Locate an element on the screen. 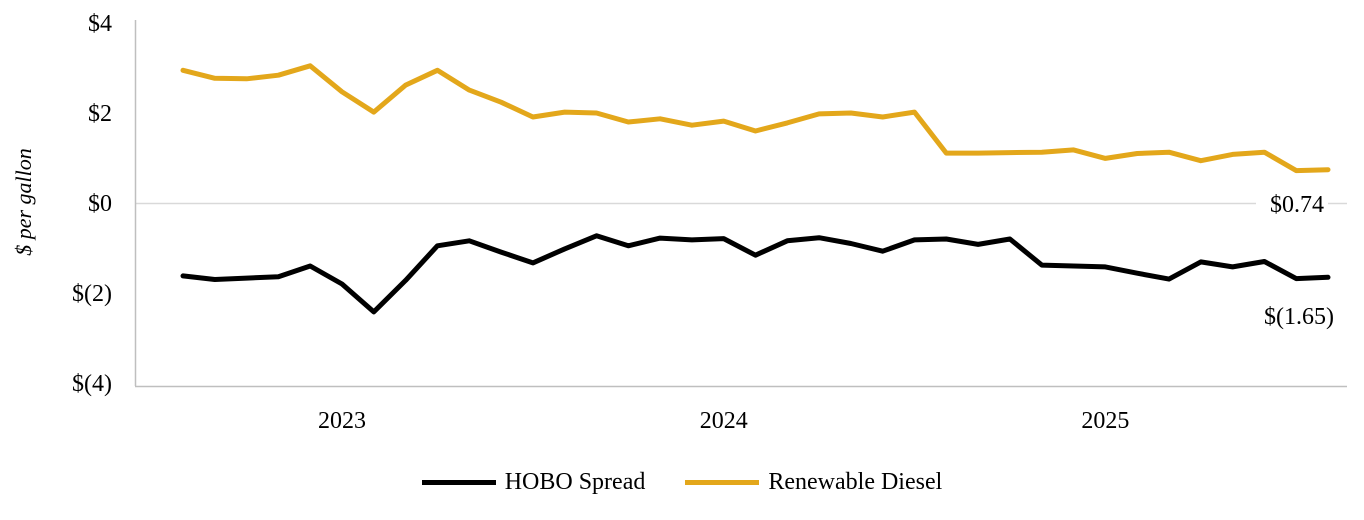 The image size is (1364, 520). renewable-diesel-legend-label: Renewable Diesel is located at coordinates (855, 482).